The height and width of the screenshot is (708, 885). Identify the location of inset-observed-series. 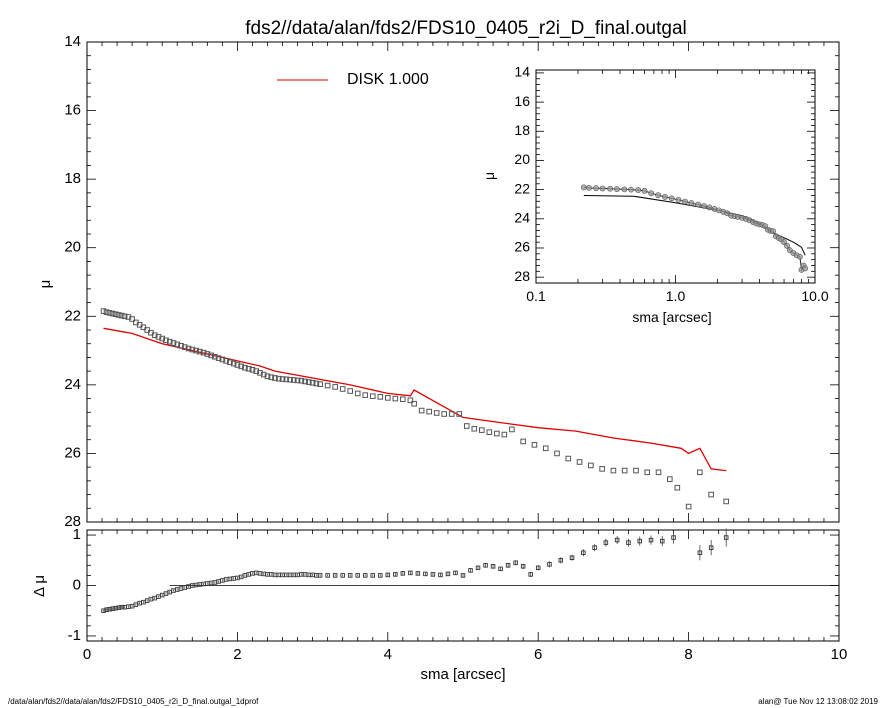
(694, 228).